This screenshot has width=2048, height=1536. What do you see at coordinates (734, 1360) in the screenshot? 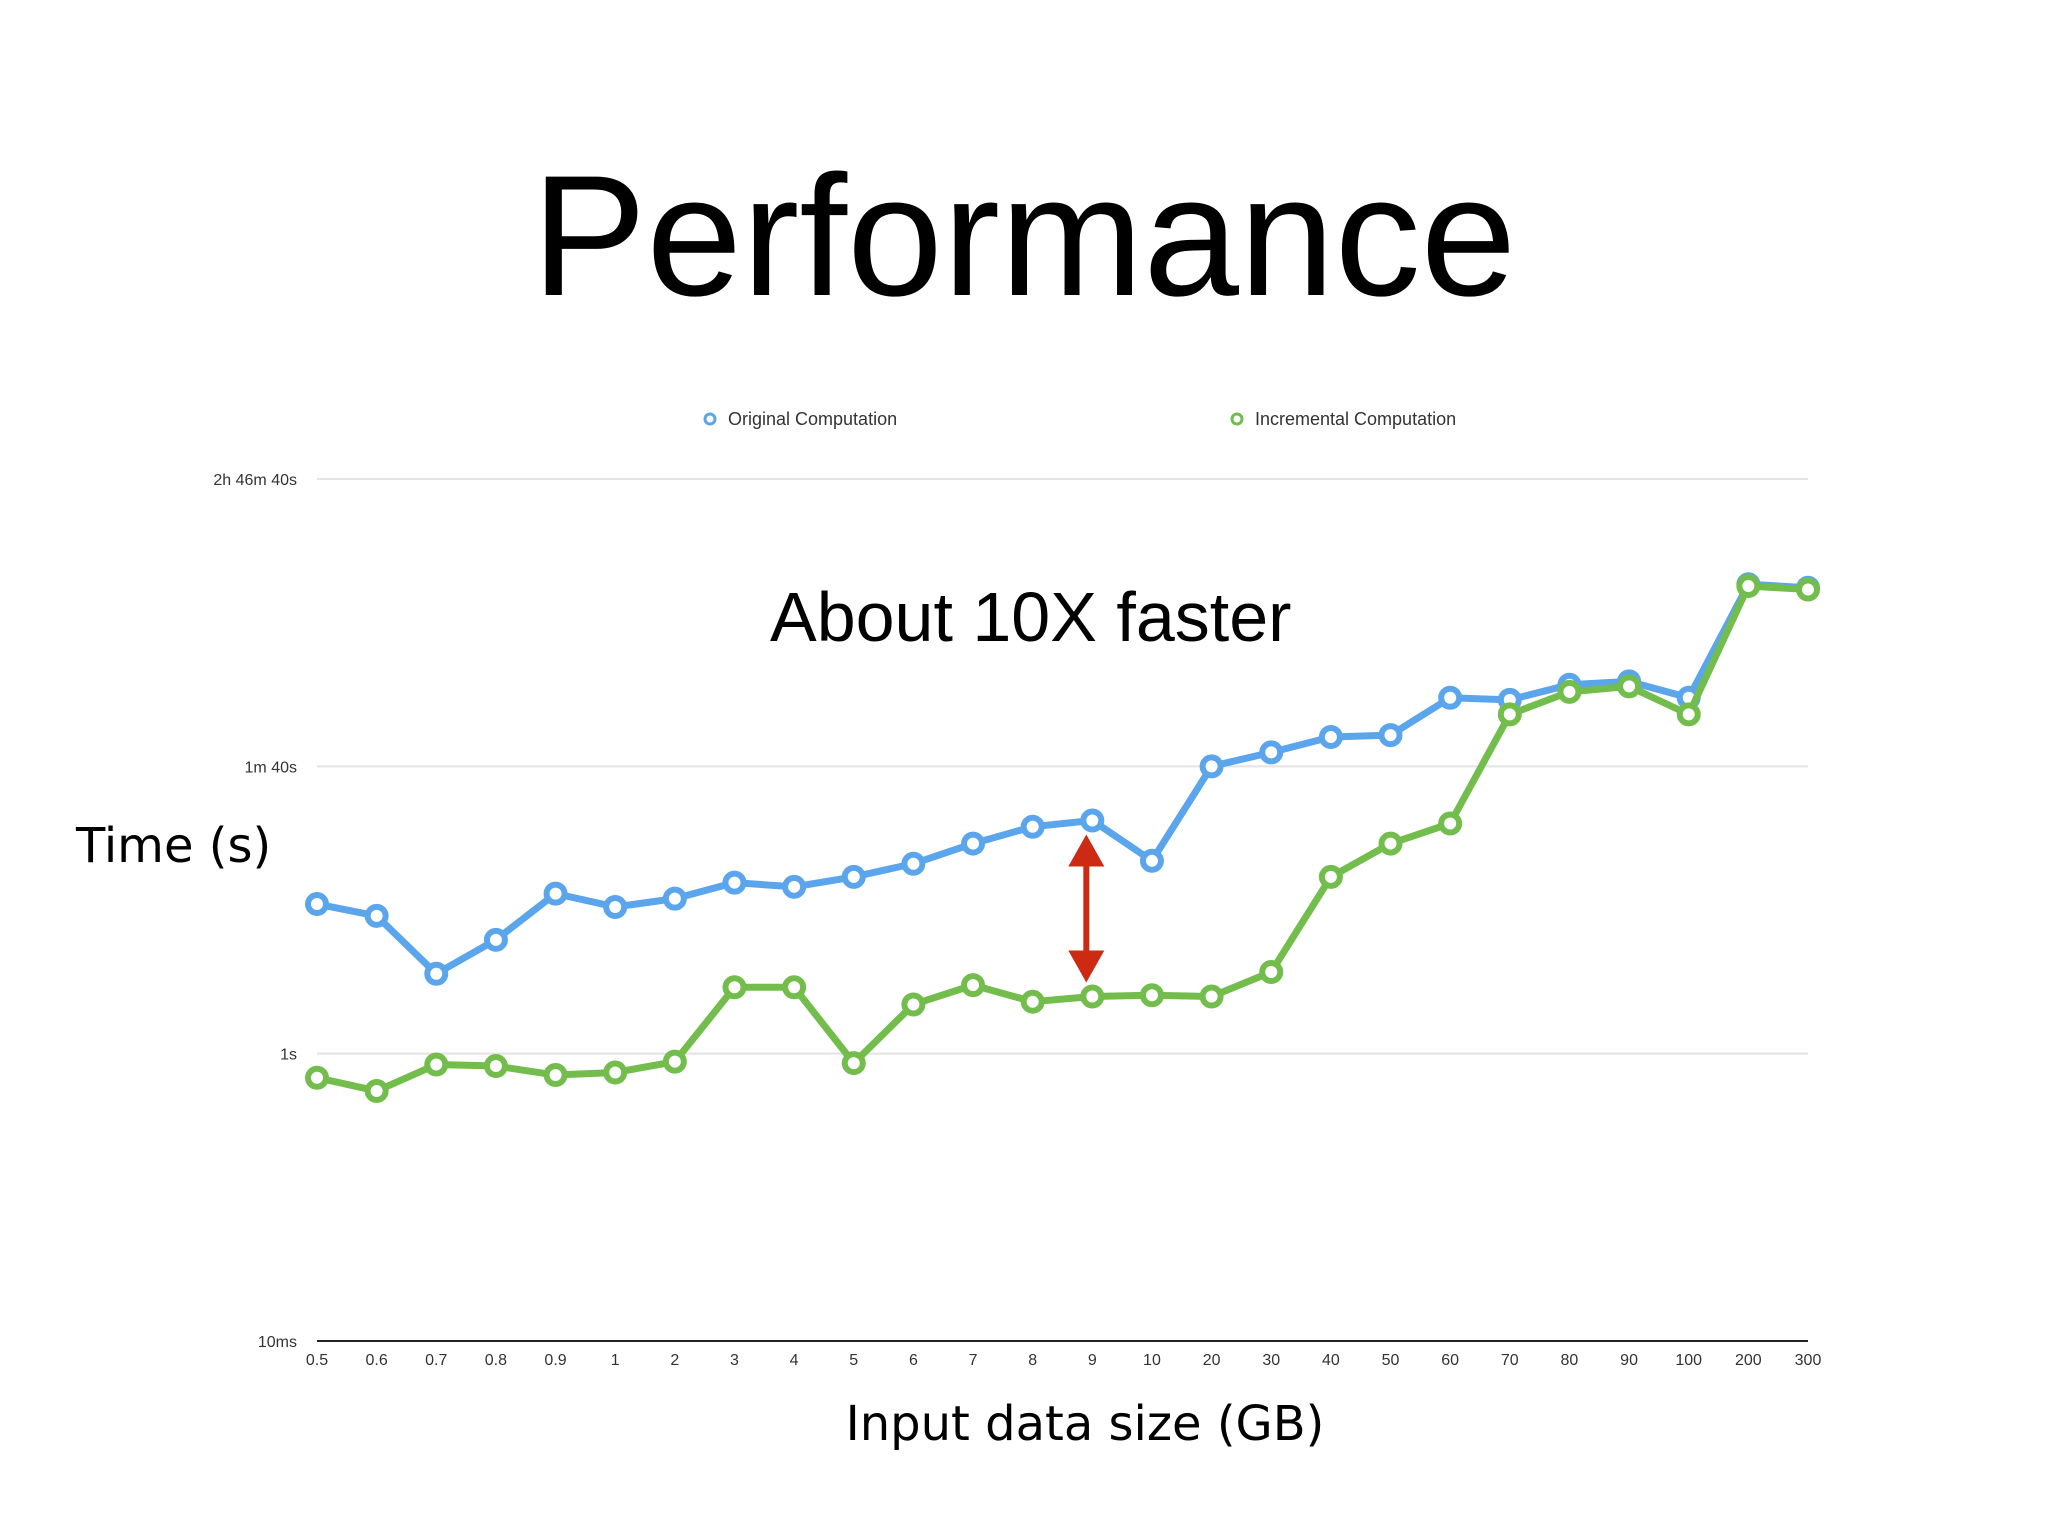
I see `x-tick-label: 3` at bounding box center [734, 1360].